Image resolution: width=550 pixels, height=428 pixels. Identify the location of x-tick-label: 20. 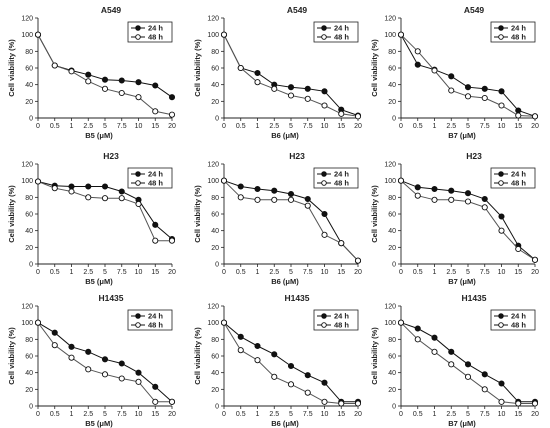
(358, 414).